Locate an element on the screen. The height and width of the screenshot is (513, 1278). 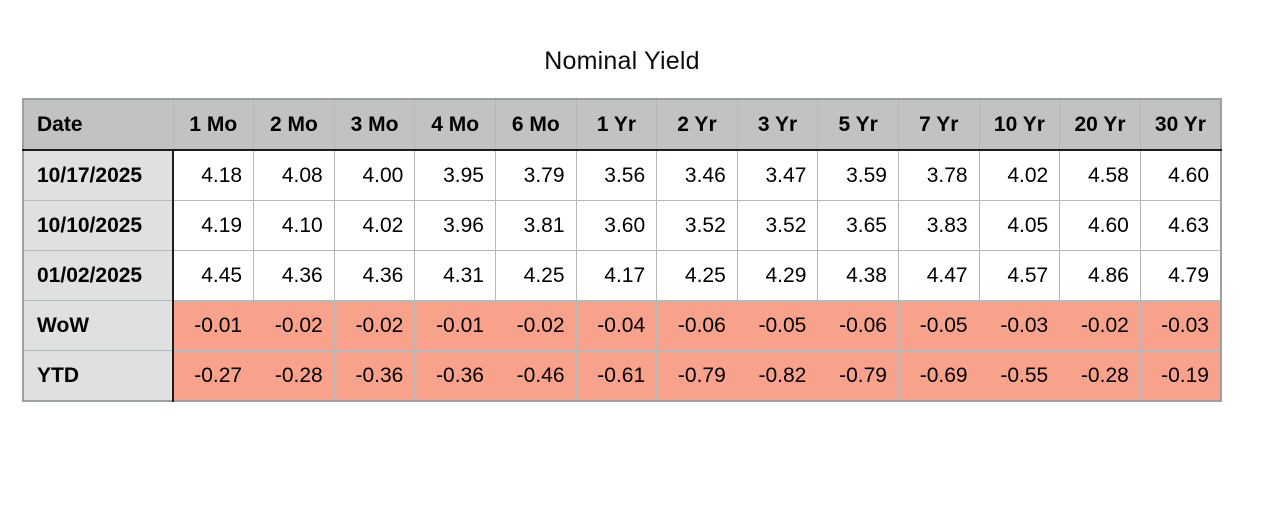
yield-value-10-10-2025-10-yr: 4.05 is located at coordinates (1019, 225).